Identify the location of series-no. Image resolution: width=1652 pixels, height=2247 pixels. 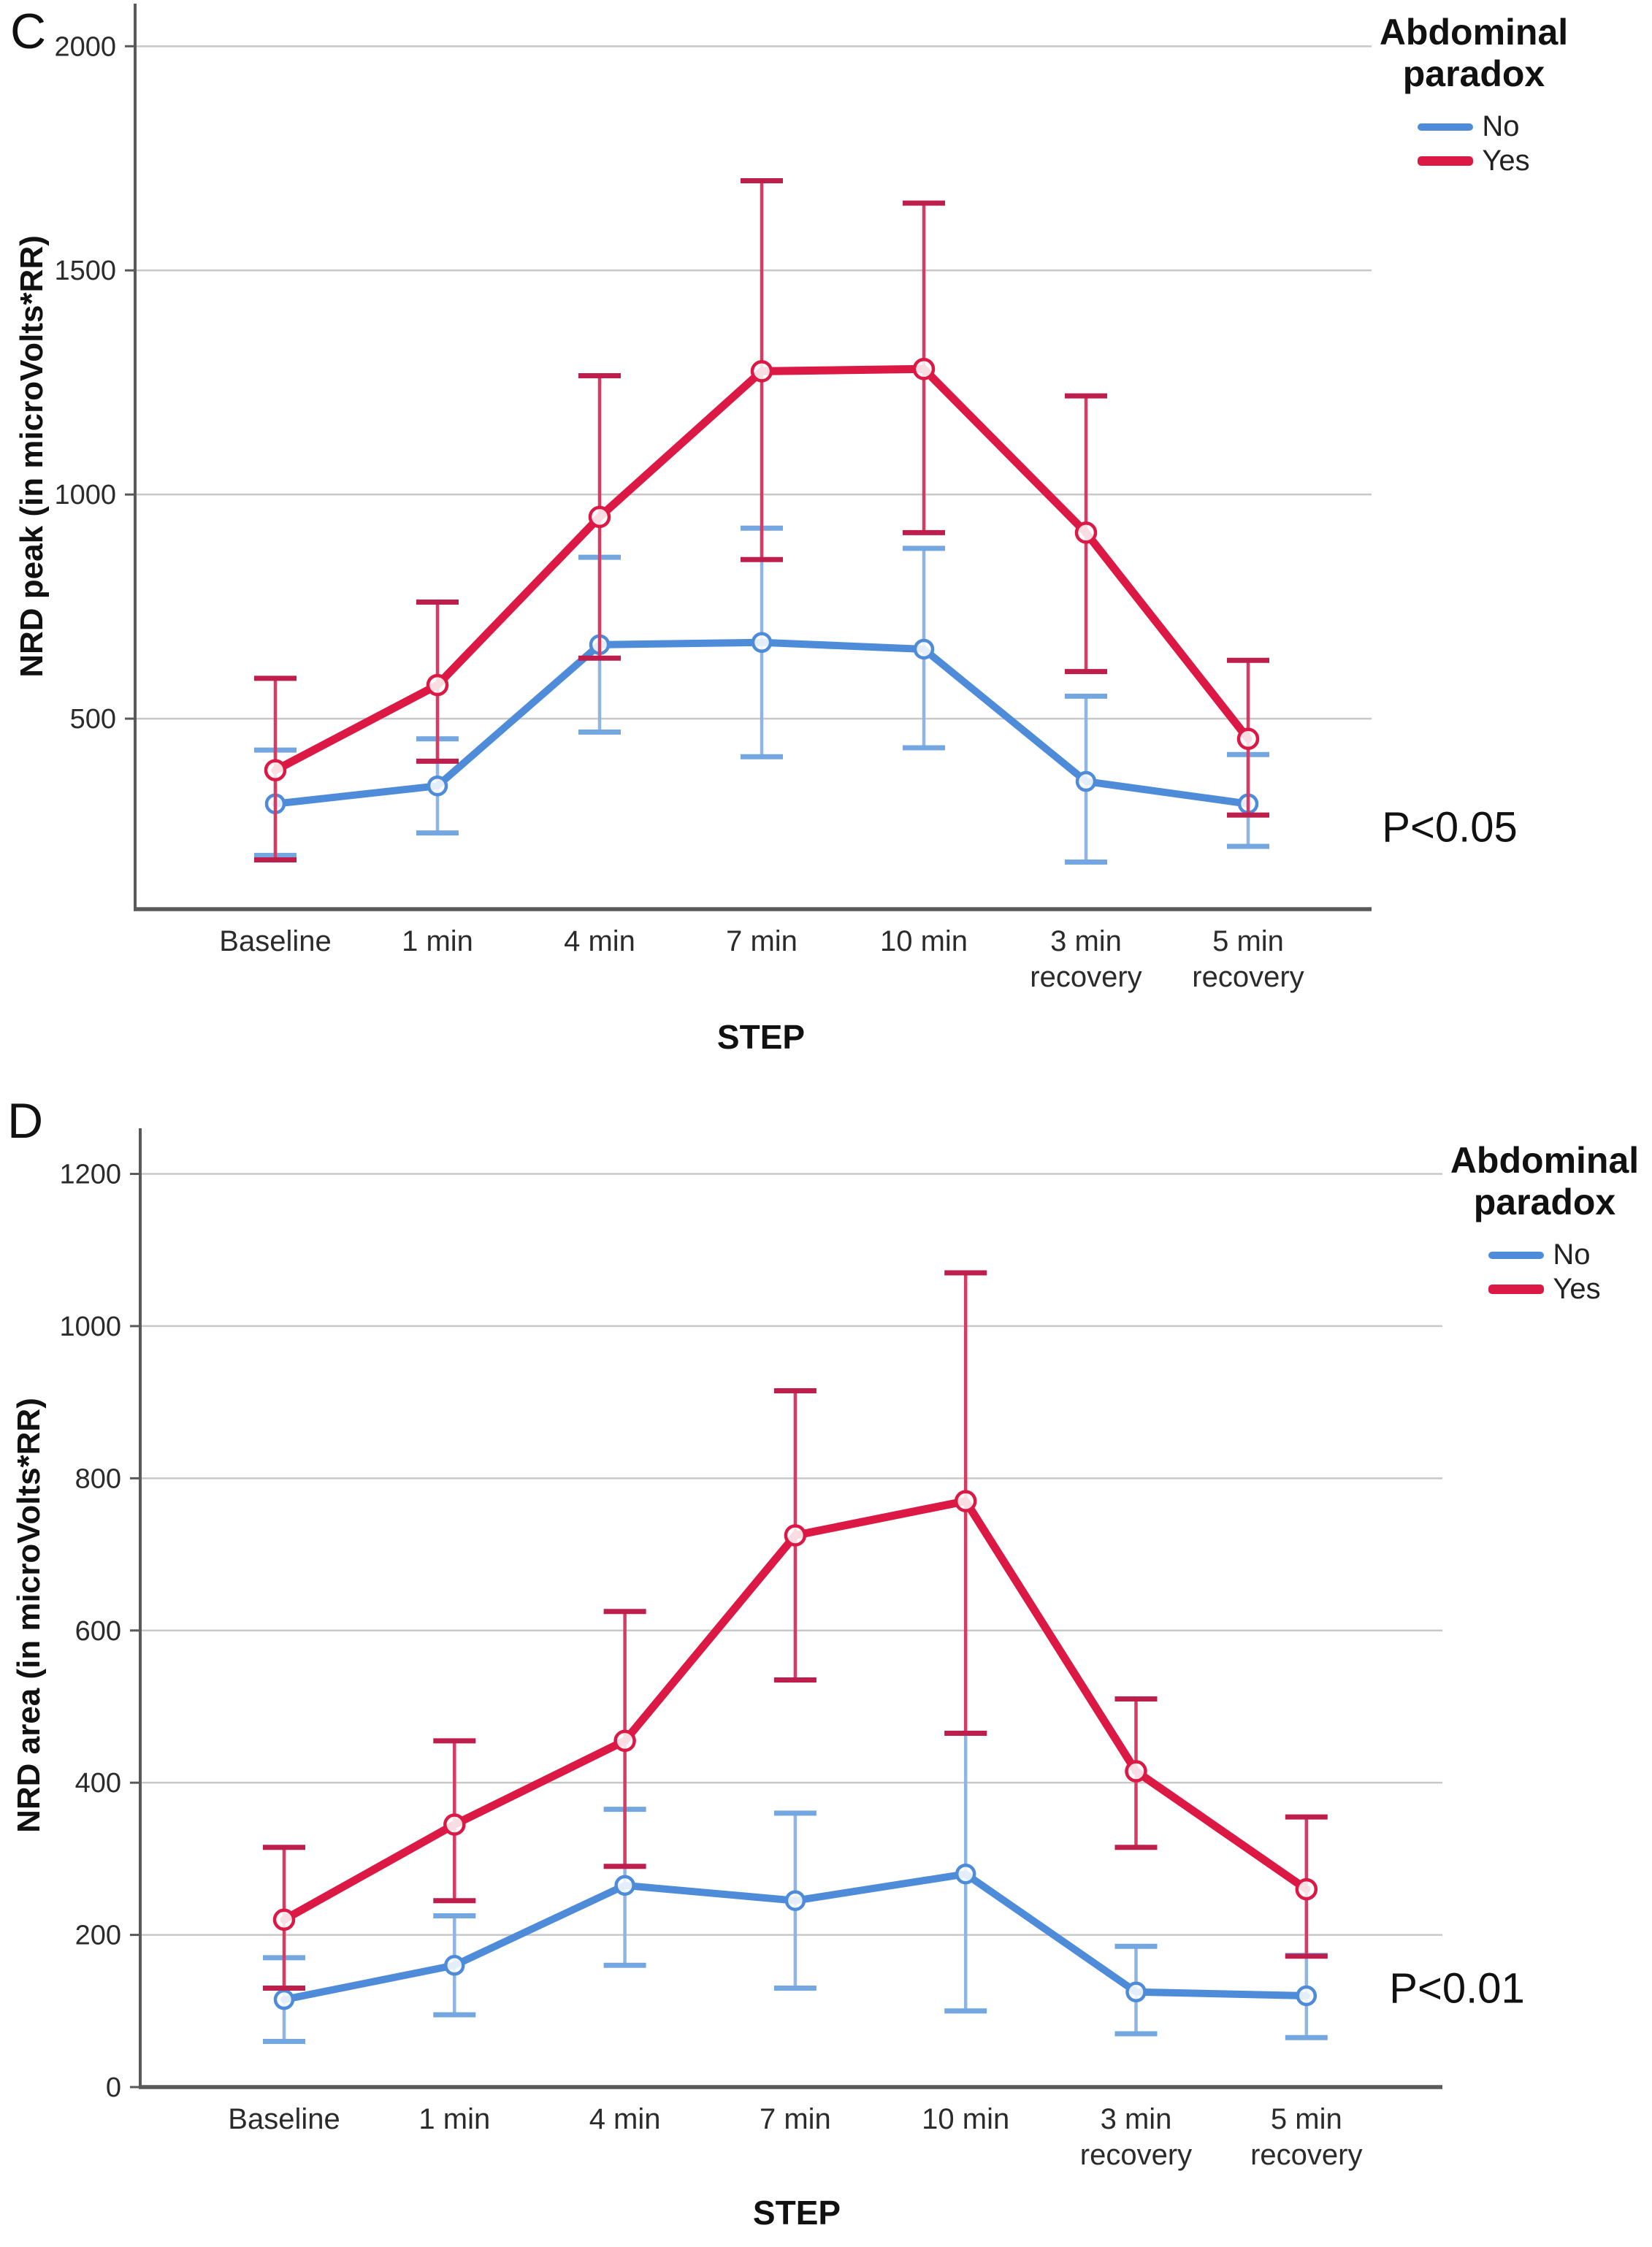
(795, 1887).